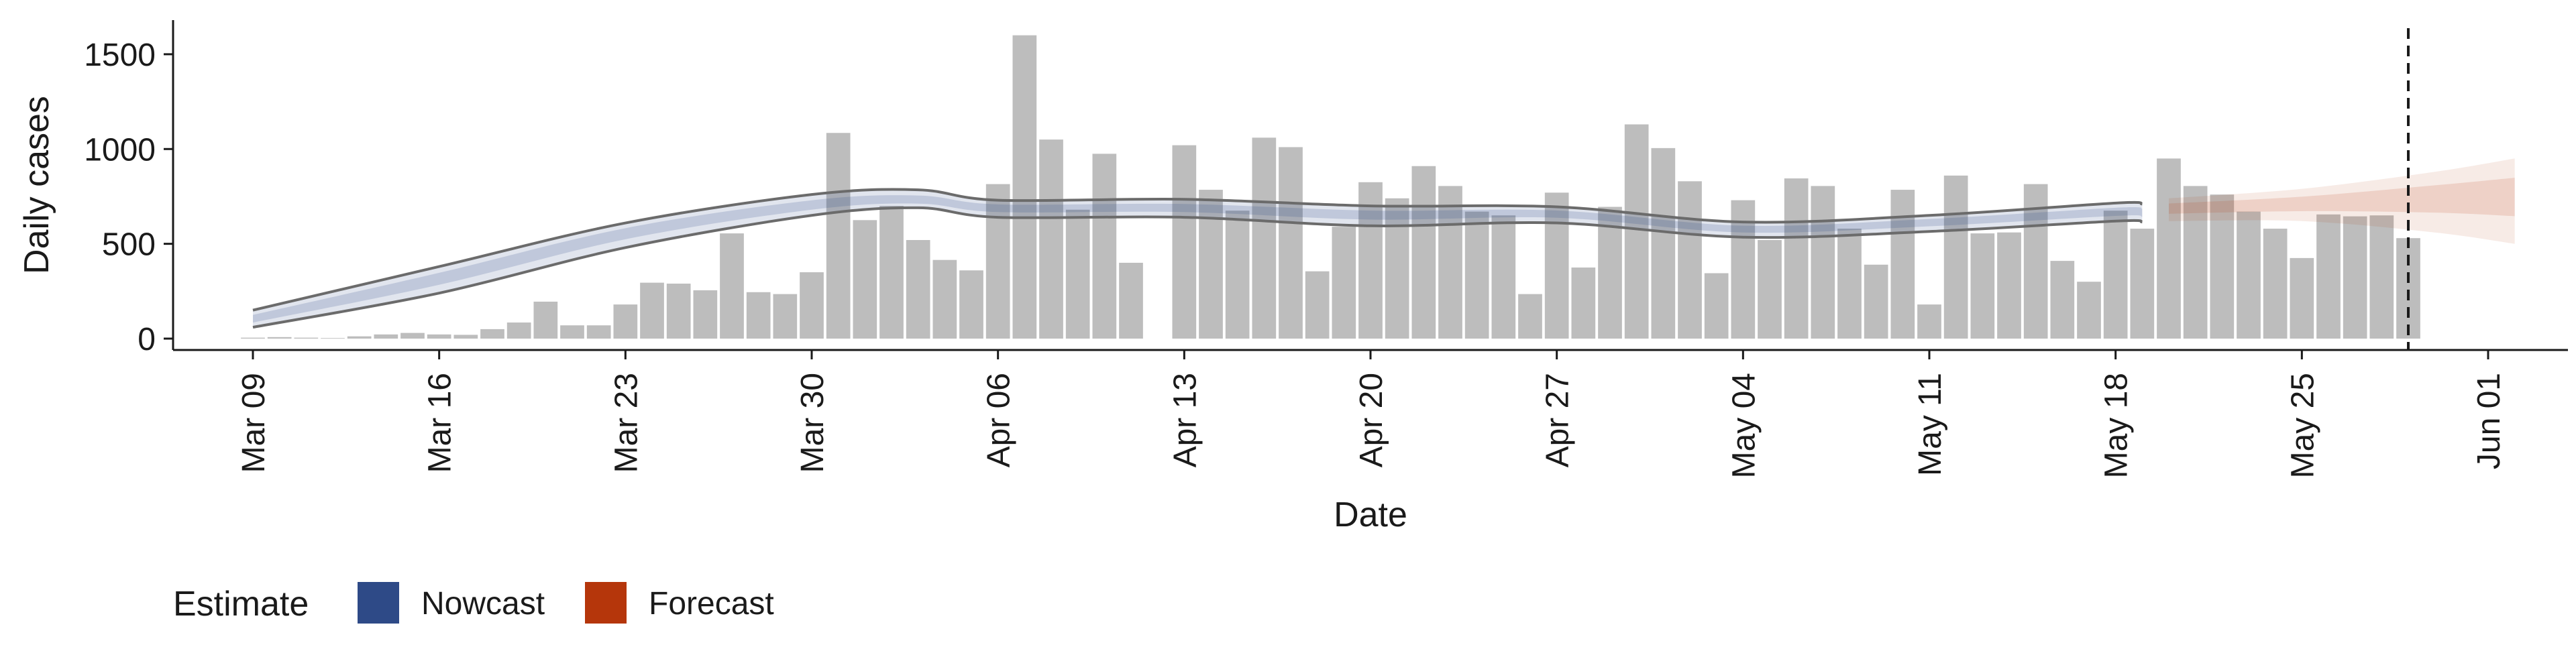 This screenshot has height=647, width=2576. I want to click on y-ticks: 0 500 1000 1500, so click(128, 197).